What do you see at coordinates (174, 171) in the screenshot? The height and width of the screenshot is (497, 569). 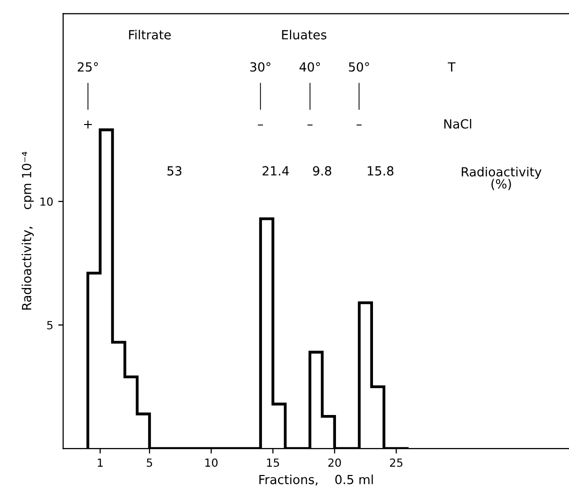 I see `annotation: 53` at bounding box center [174, 171].